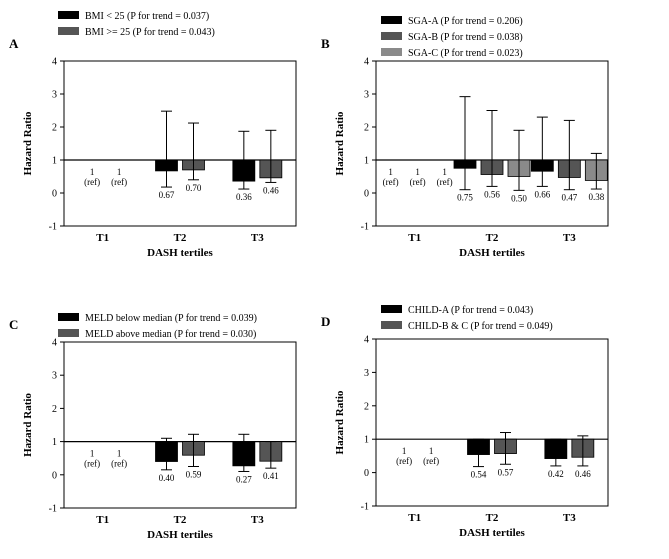  I want to click on data-label: 0.41, so click(271, 476).